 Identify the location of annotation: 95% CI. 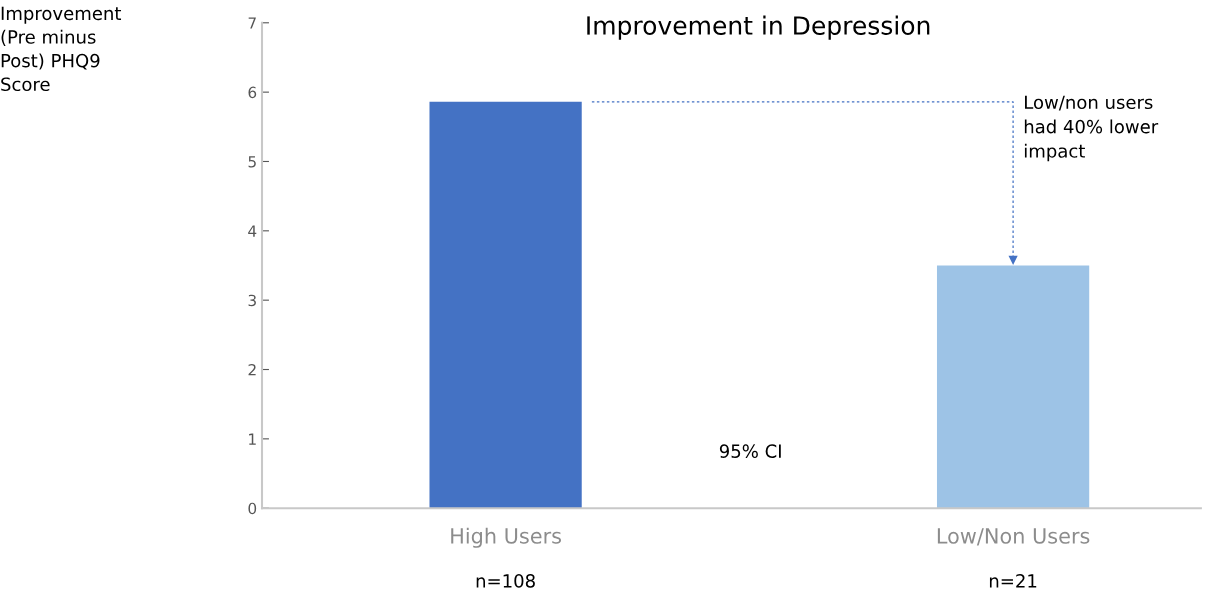
(750, 451).